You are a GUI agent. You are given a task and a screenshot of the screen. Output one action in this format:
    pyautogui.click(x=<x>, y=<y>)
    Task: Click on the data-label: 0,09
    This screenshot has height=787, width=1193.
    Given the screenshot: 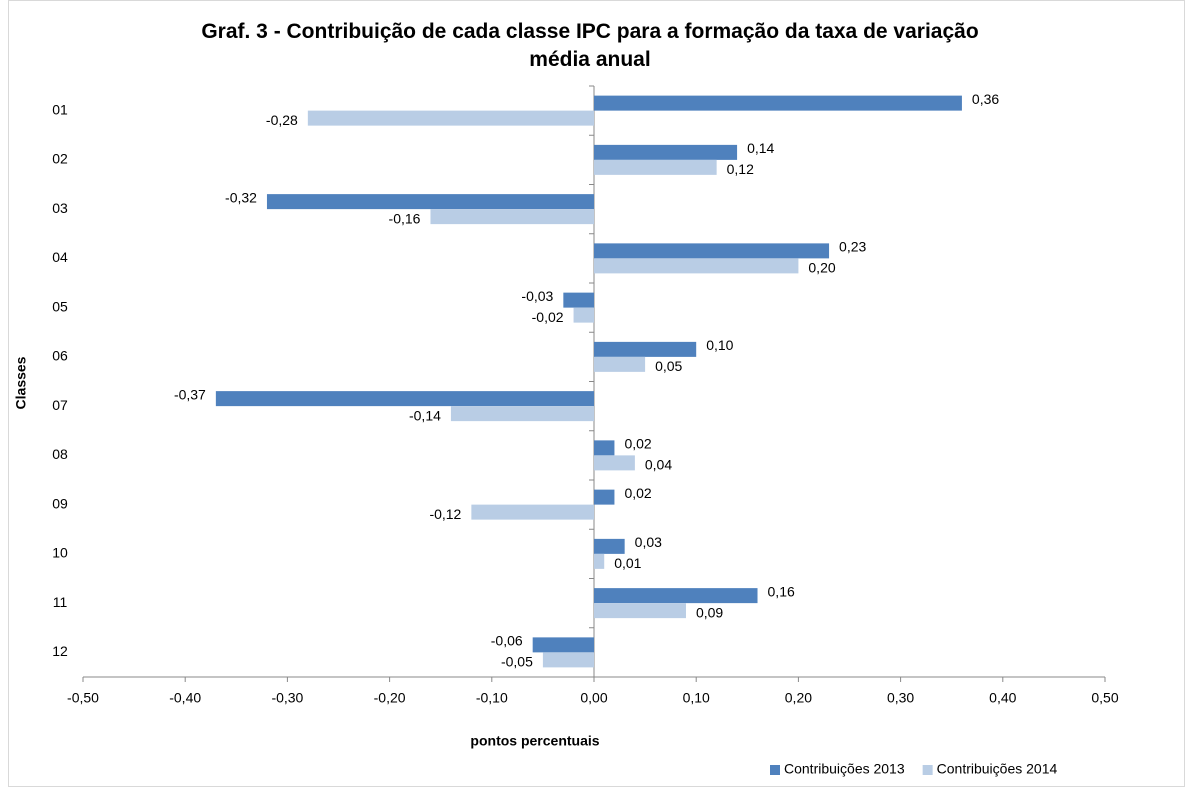 What is the action you would take?
    pyautogui.click(x=709, y=612)
    